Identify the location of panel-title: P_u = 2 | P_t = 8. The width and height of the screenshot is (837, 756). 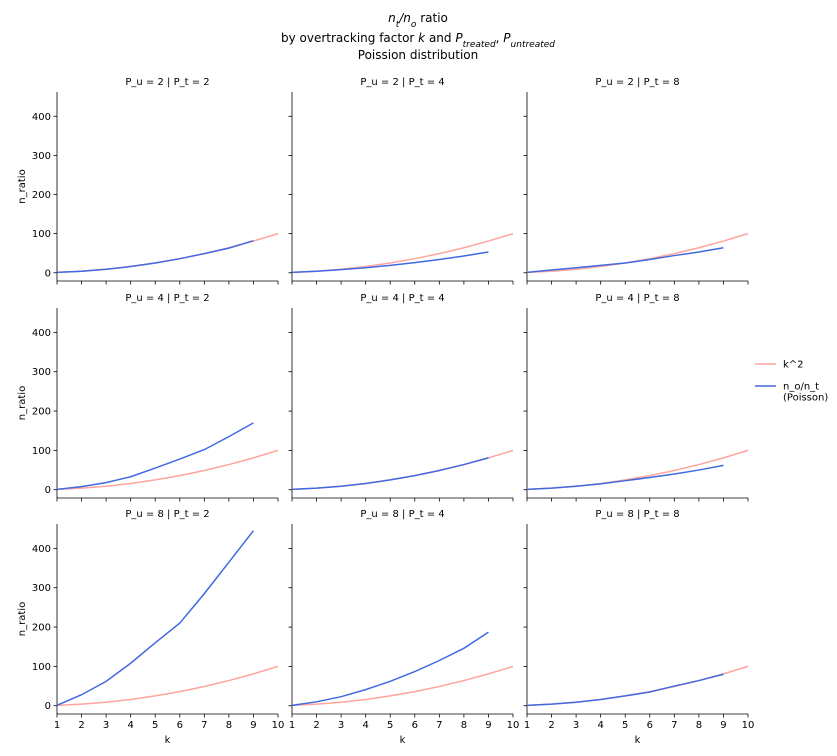
(637, 82).